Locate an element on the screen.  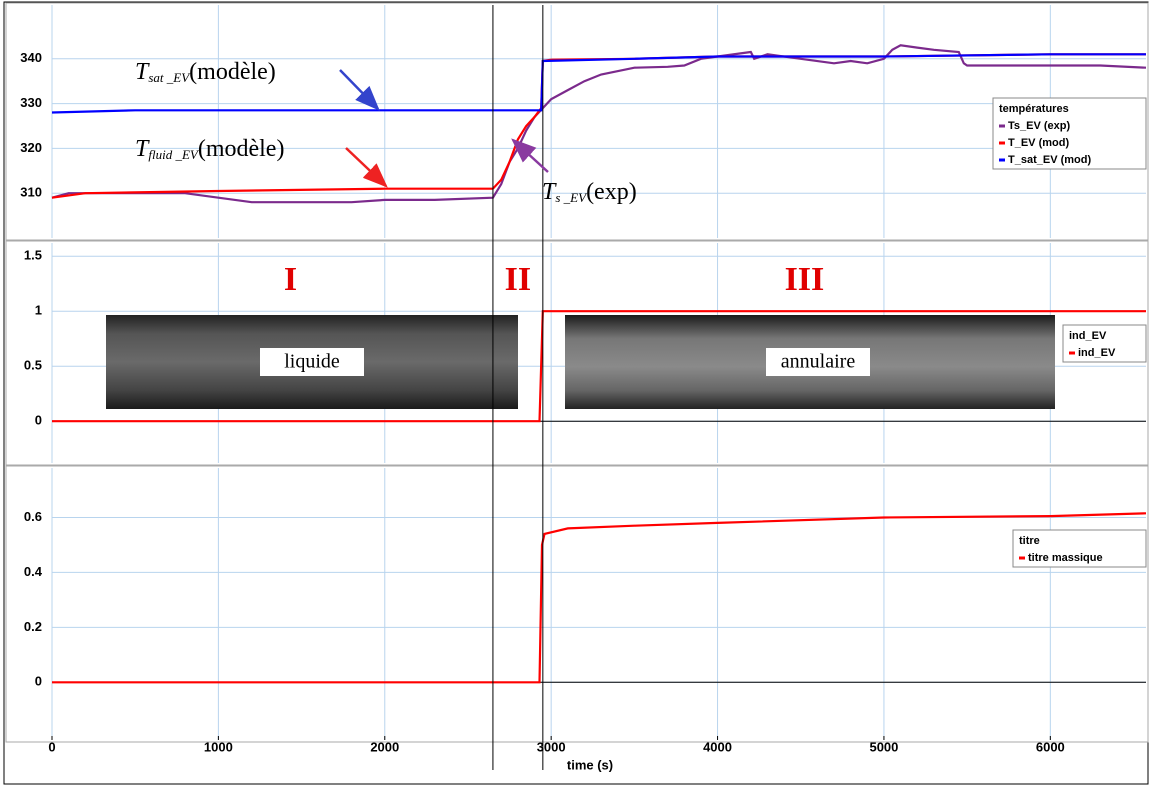
x-tick-label: 1000 is located at coordinates (218, 746).